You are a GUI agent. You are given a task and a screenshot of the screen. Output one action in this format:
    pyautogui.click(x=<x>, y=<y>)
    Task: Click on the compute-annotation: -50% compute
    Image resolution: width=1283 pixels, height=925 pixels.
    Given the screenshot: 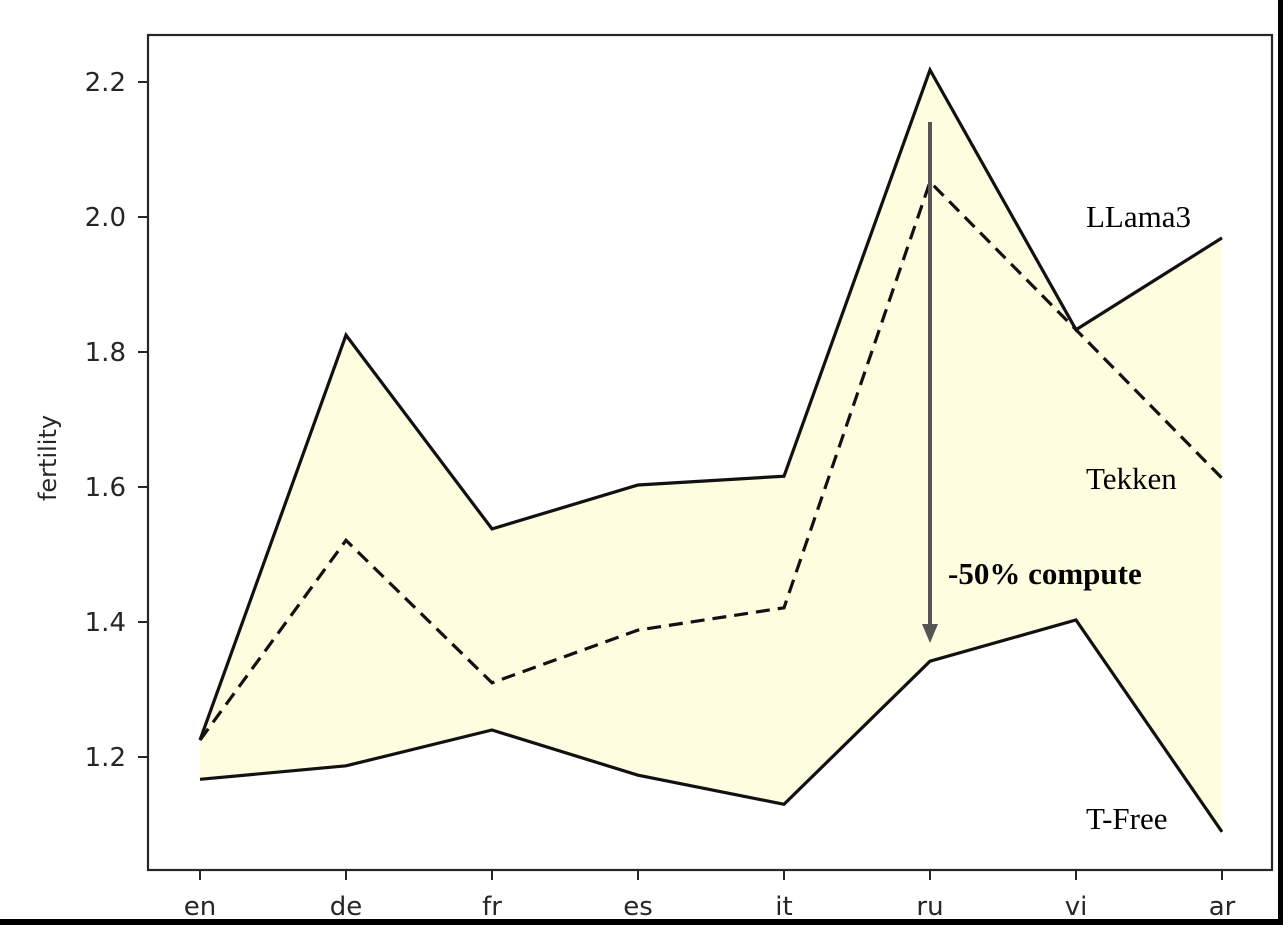 What is the action you would take?
    pyautogui.click(x=1045, y=573)
    